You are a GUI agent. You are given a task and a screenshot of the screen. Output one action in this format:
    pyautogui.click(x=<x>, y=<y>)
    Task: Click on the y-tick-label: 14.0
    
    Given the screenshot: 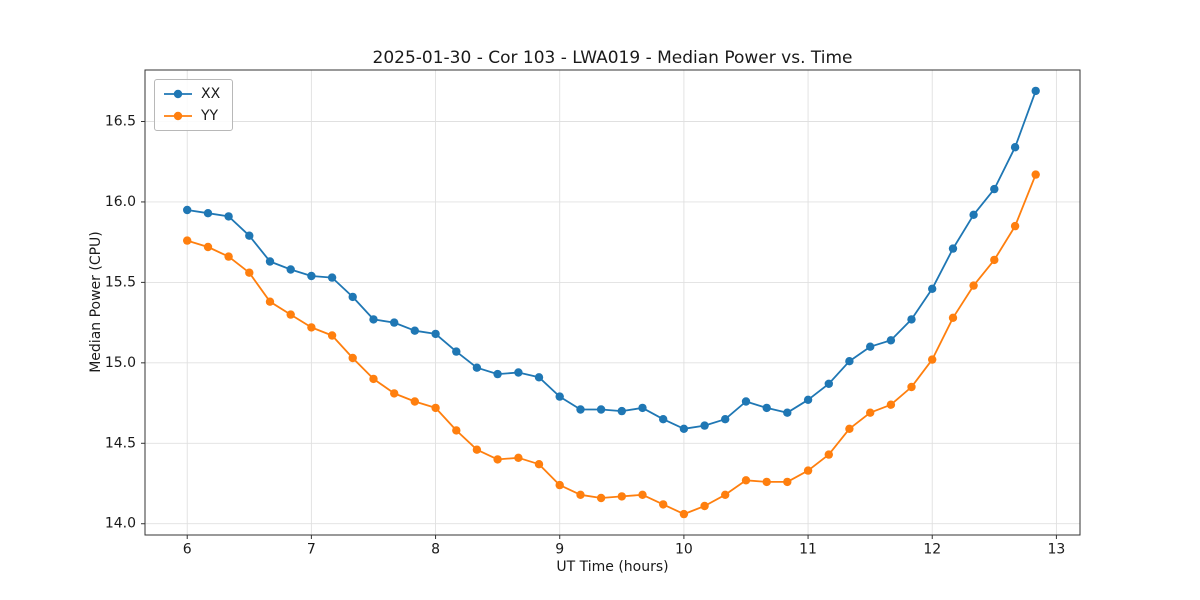 What is the action you would take?
    pyautogui.click(x=120, y=524)
    